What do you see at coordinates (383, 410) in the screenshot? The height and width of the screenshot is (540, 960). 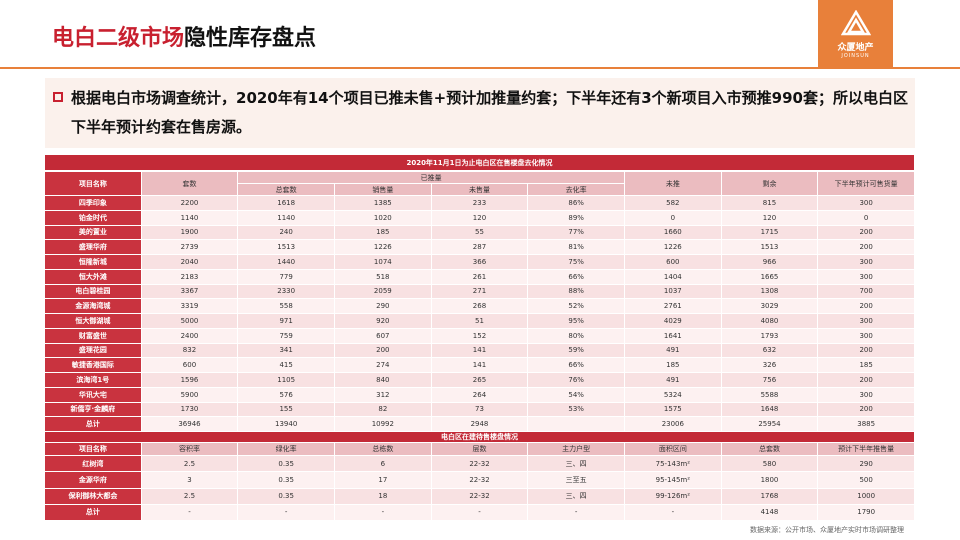 I see `data-cell: 82` at bounding box center [383, 410].